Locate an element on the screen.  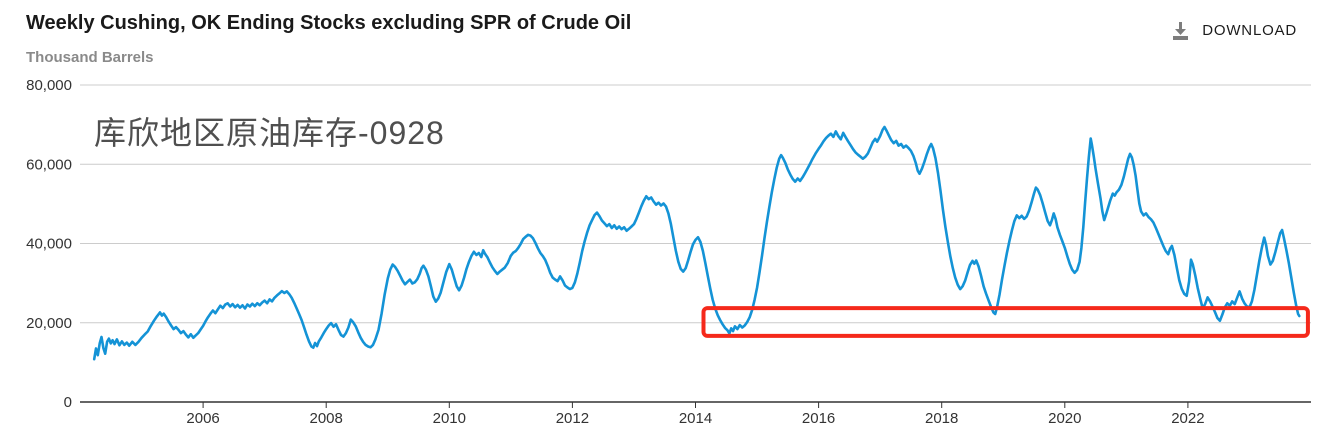
x-axis-tick-label: 2008 is located at coordinates (326, 418).